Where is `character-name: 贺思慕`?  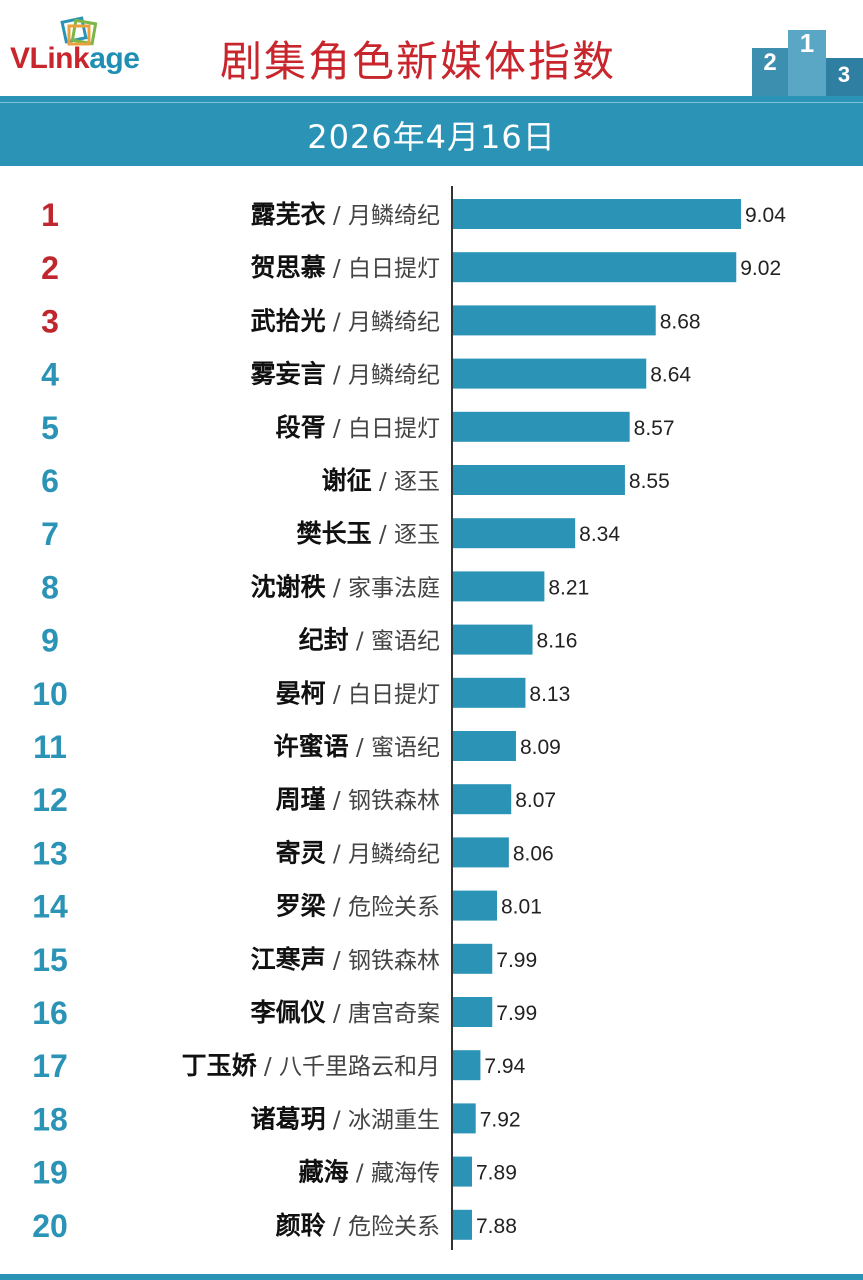
character-name: 贺思慕 is located at coordinates (288, 267).